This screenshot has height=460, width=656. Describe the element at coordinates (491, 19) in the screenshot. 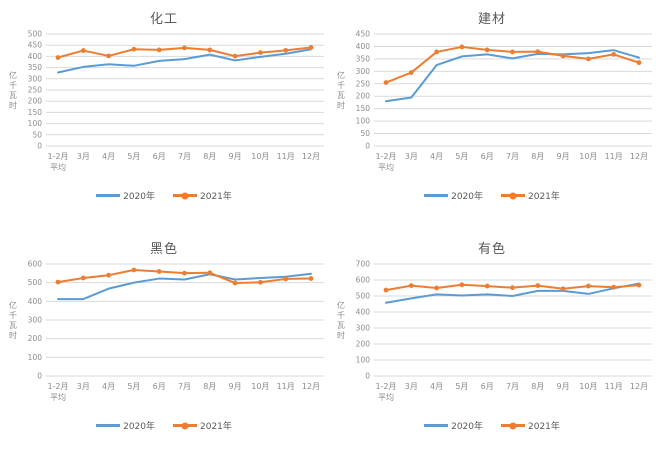

I see `chart-title-building-materials: 建材` at that location.